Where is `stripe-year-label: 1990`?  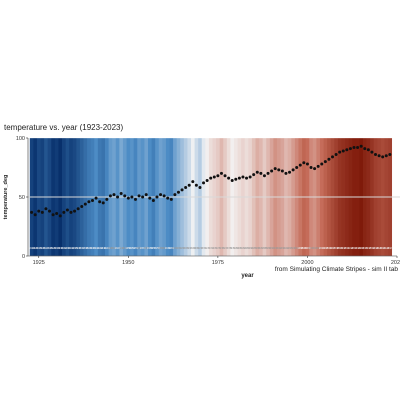
stripe-year-label: 1990 is located at coordinates (272, 248).